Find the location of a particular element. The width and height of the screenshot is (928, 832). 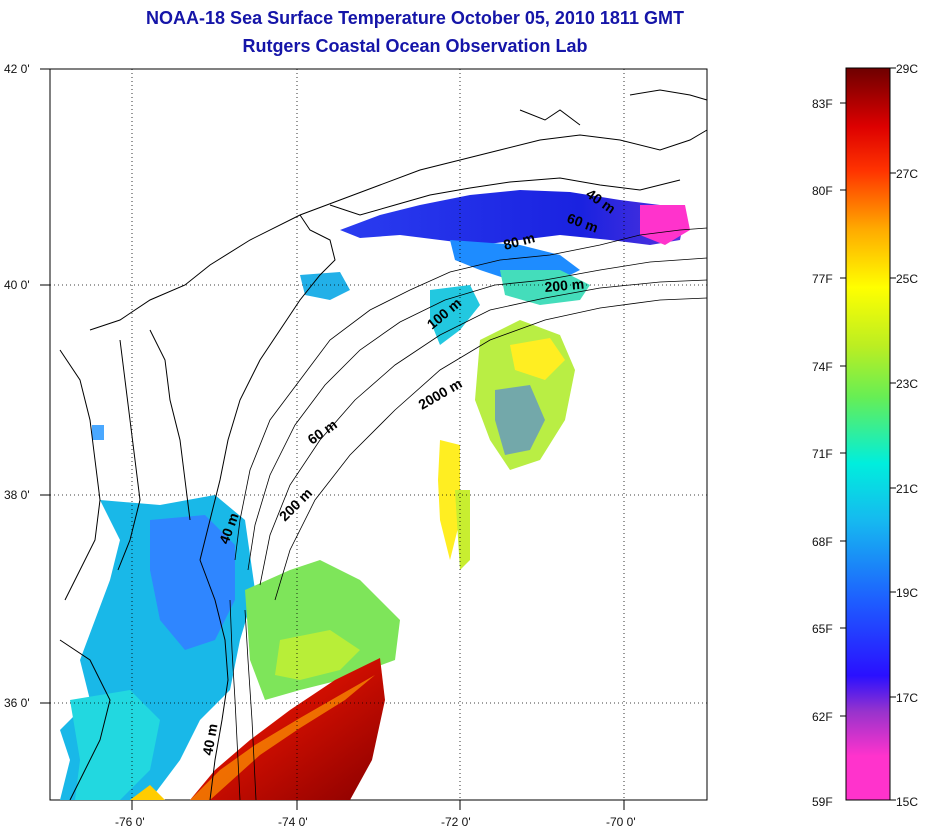

colorbar-f-label: 62F is located at coordinates (822, 717).